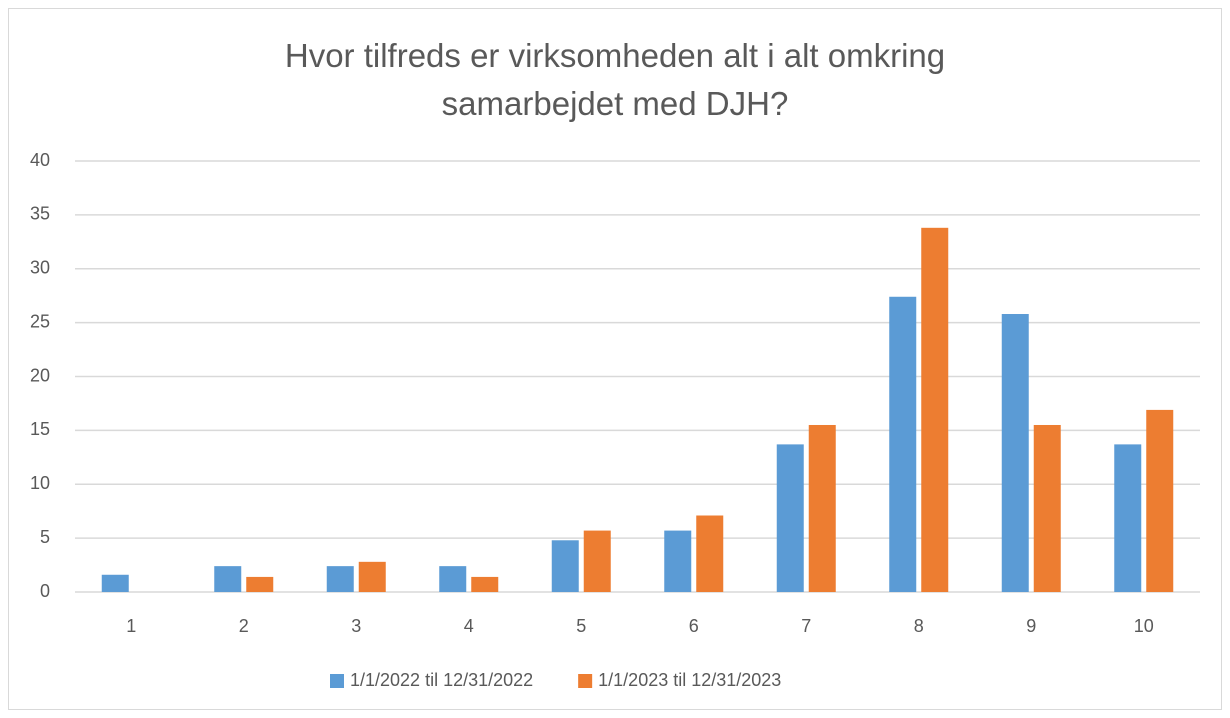 The width and height of the screenshot is (1230, 718). What do you see at coordinates (45, 537) in the screenshot?
I see `y-tick-label: 5` at bounding box center [45, 537].